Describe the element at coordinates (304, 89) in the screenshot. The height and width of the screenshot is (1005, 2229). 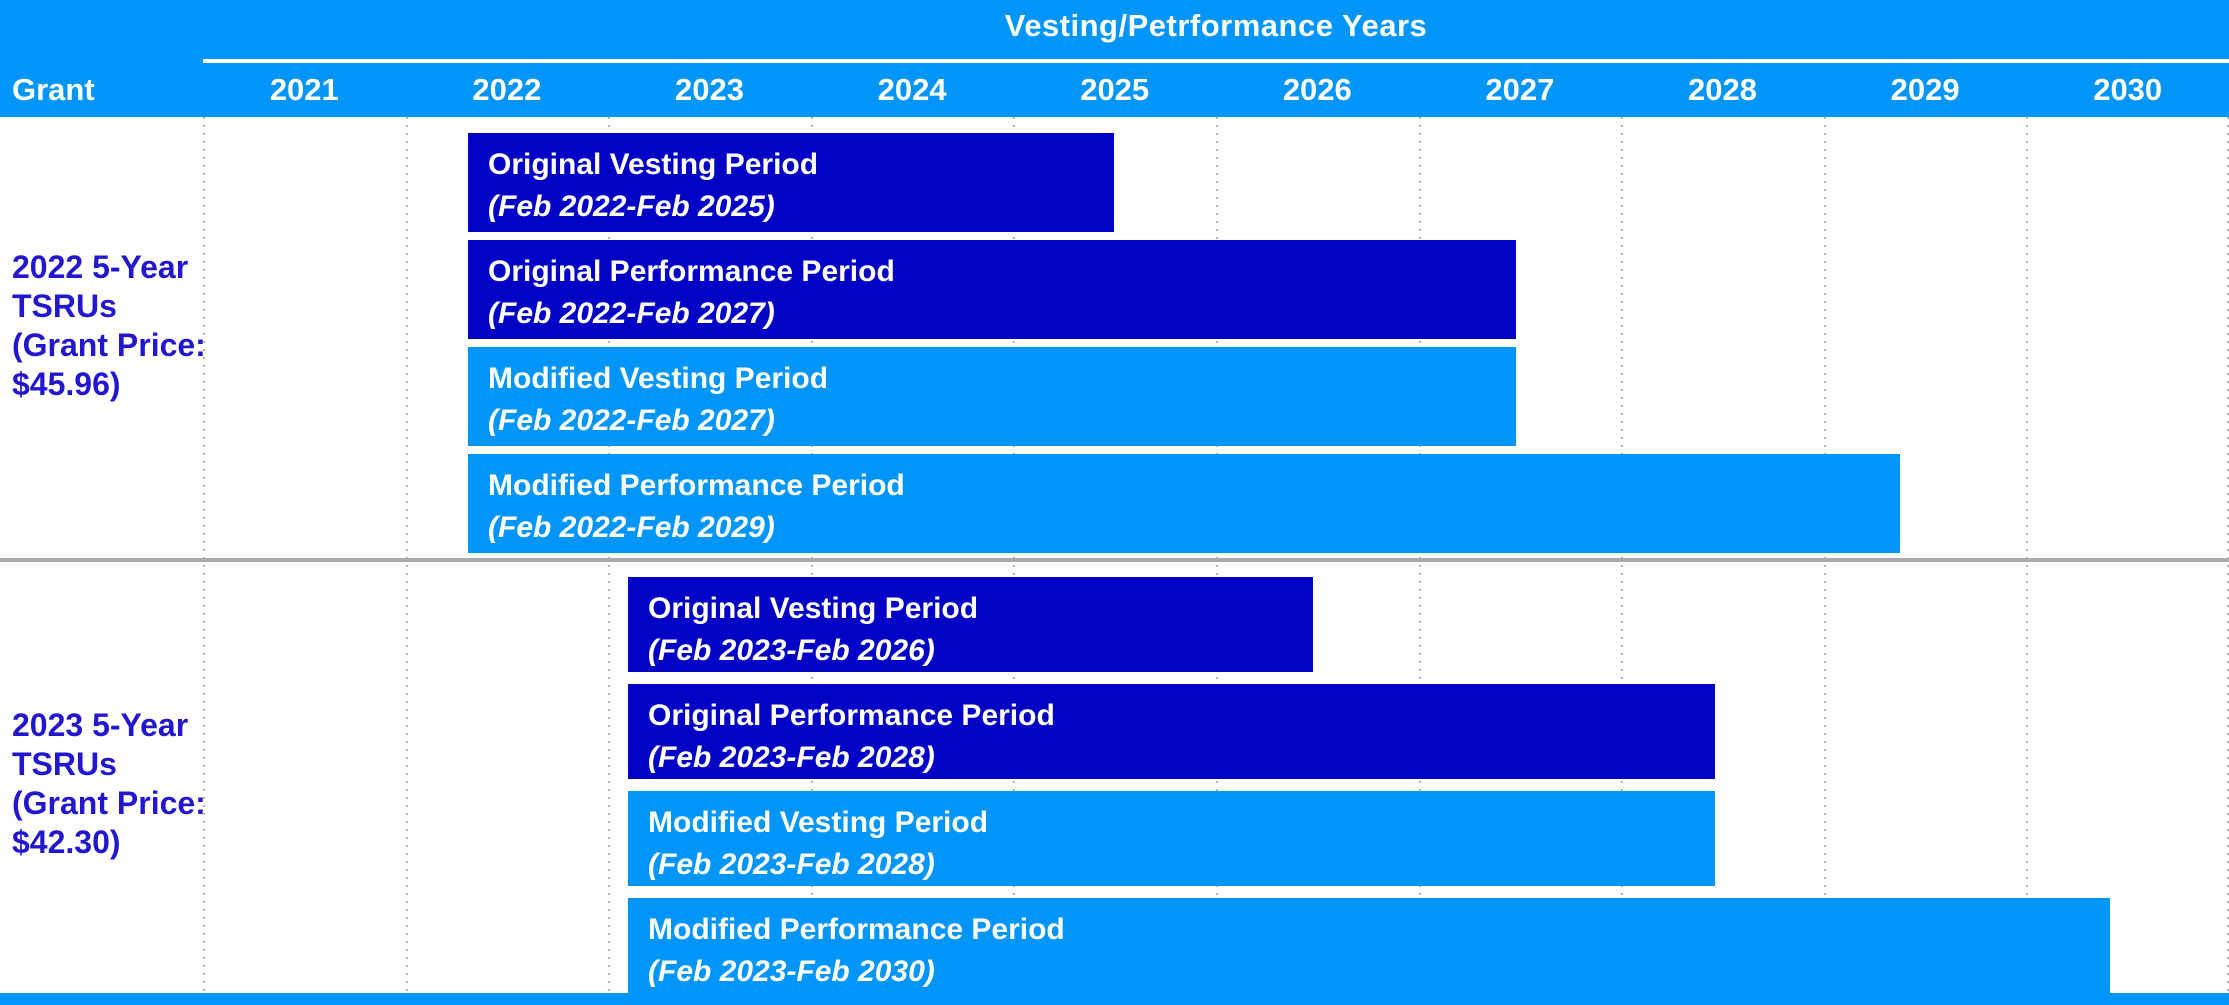
I see `year-tick-label: 2021` at that location.